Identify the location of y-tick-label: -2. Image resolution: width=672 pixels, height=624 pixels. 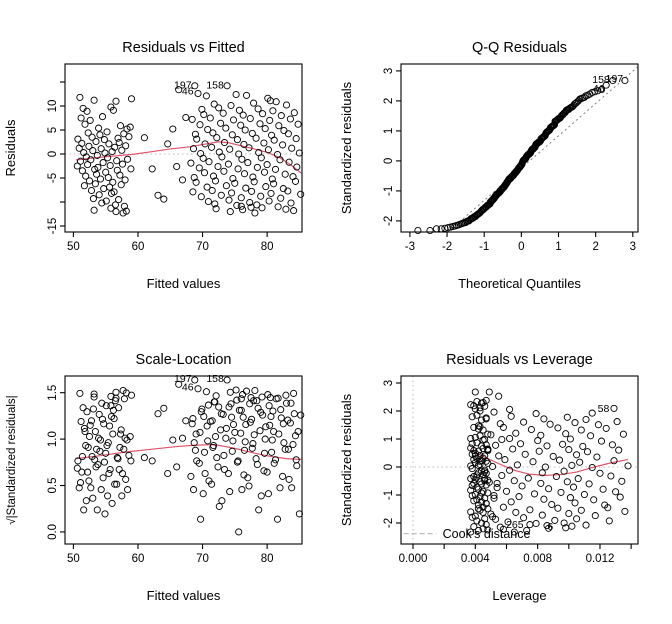
(389, 523).